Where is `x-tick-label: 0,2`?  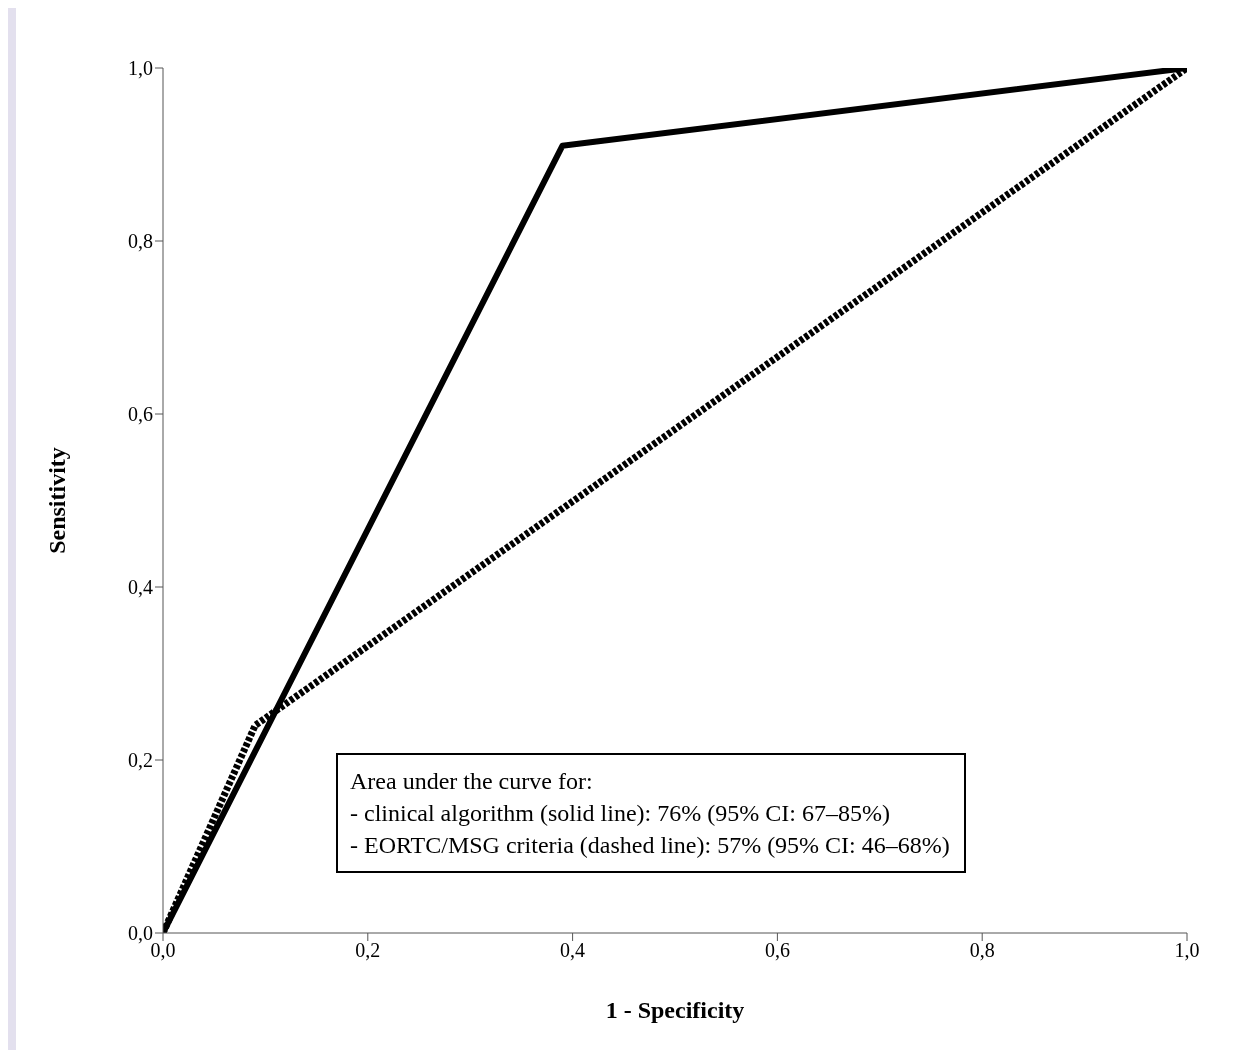
x-tick-label: 0,2 is located at coordinates (368, 950).